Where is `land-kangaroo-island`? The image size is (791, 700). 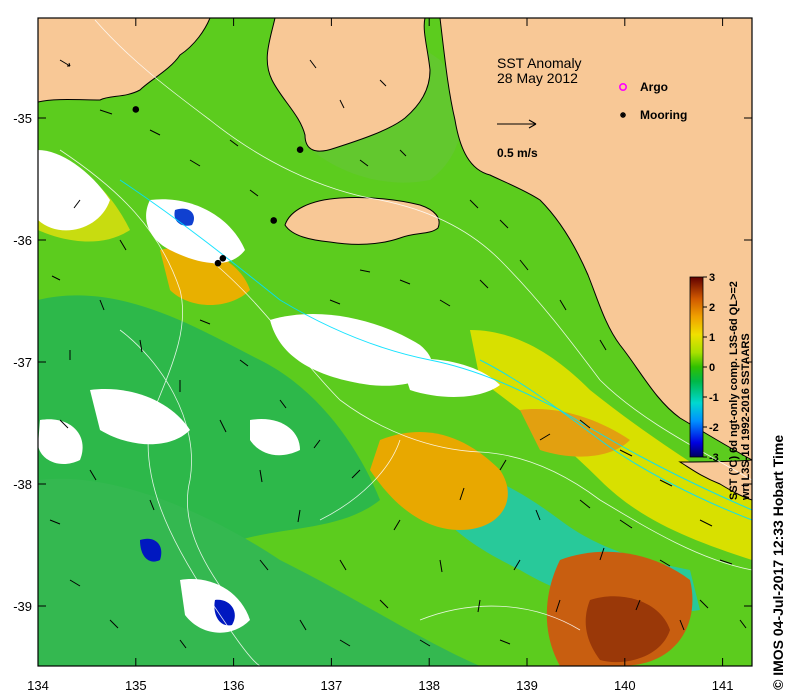
land-kangaroo-island is located at coordinates (362, 221).